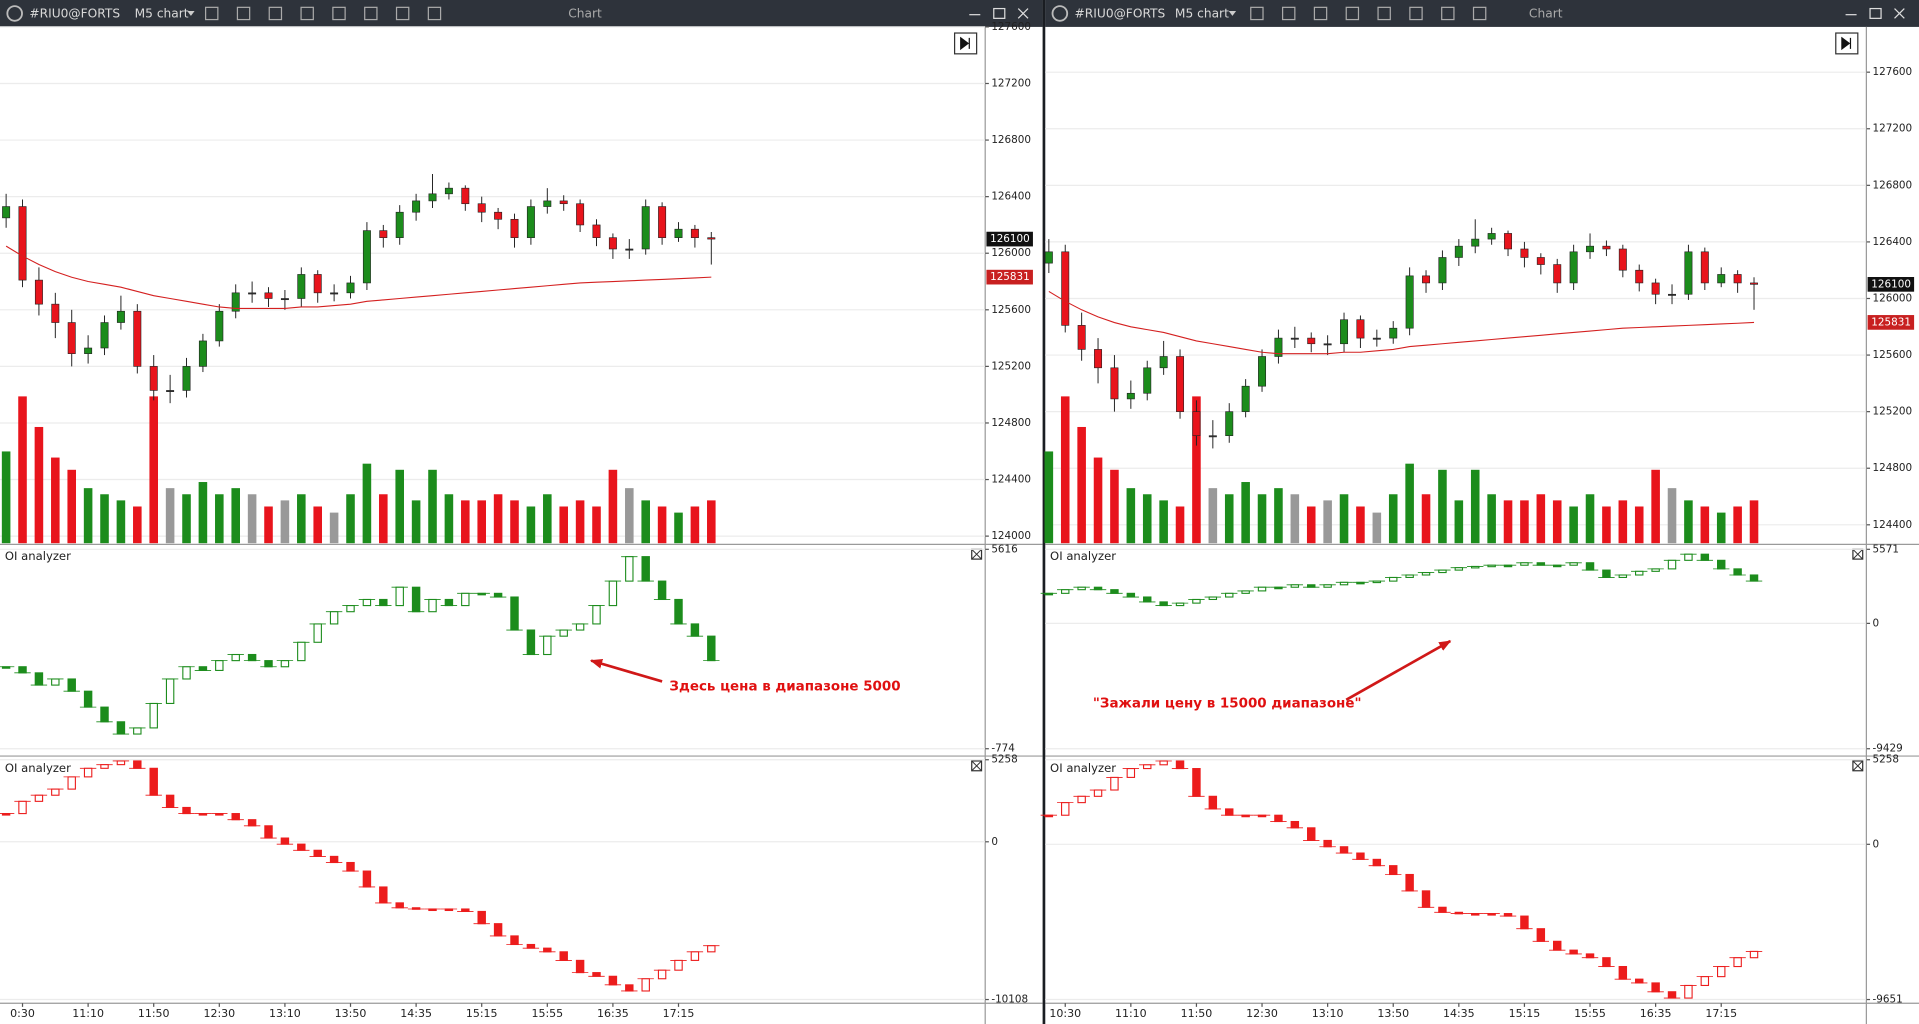 This screenshot has height=1024, width=1919. Describe the element at coordinates (1875, 844) in the screenshot. I see `y-tick-label: 0` at that location.